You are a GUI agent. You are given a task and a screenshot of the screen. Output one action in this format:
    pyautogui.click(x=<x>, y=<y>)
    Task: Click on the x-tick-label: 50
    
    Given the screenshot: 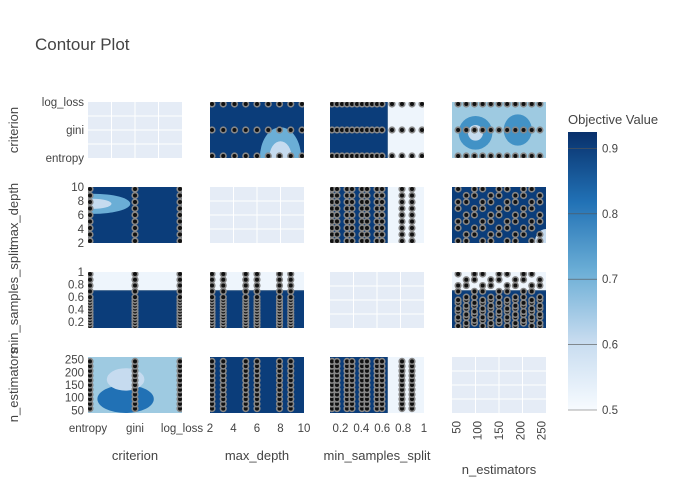 What is the action you would take?
    pyautogui.click(x=457, y=427)
    